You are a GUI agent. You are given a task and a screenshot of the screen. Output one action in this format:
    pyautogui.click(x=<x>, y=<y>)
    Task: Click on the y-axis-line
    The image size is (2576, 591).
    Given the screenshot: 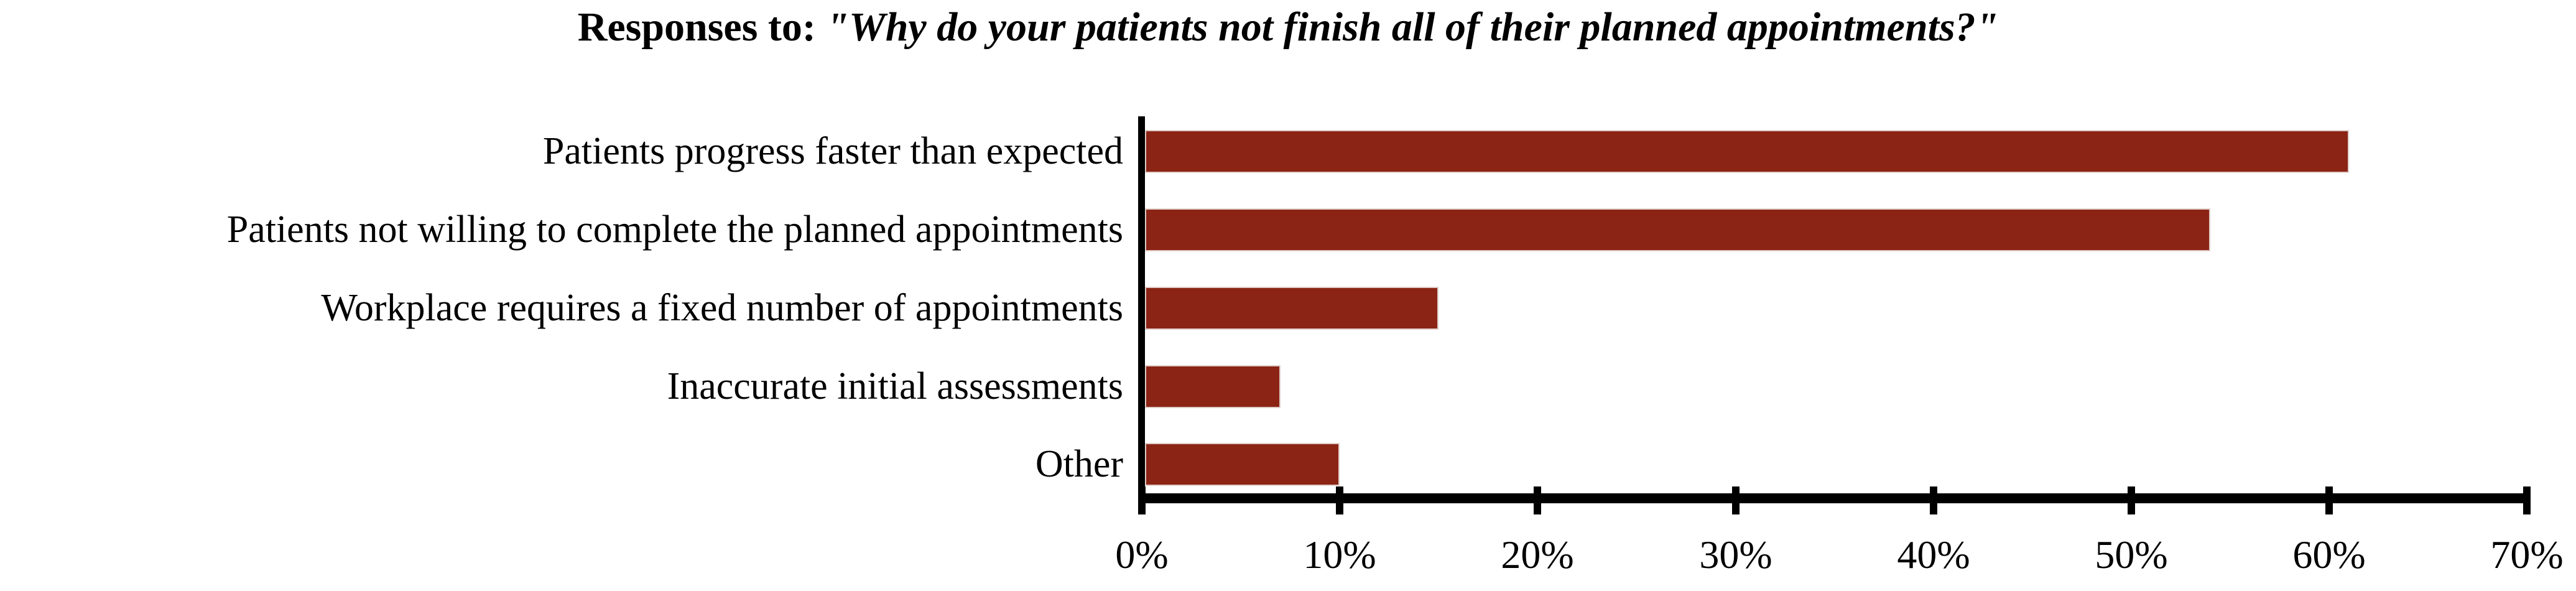 What is the action you would take?
    pyautogui.click(x=1141, y=315)
    